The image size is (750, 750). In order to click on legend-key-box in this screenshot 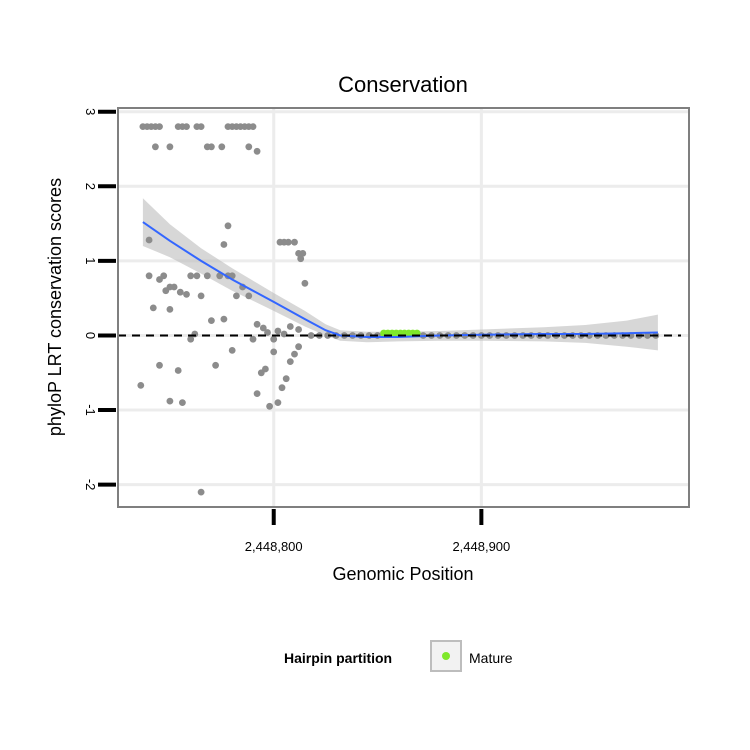, I will do `click(446, 656)`.